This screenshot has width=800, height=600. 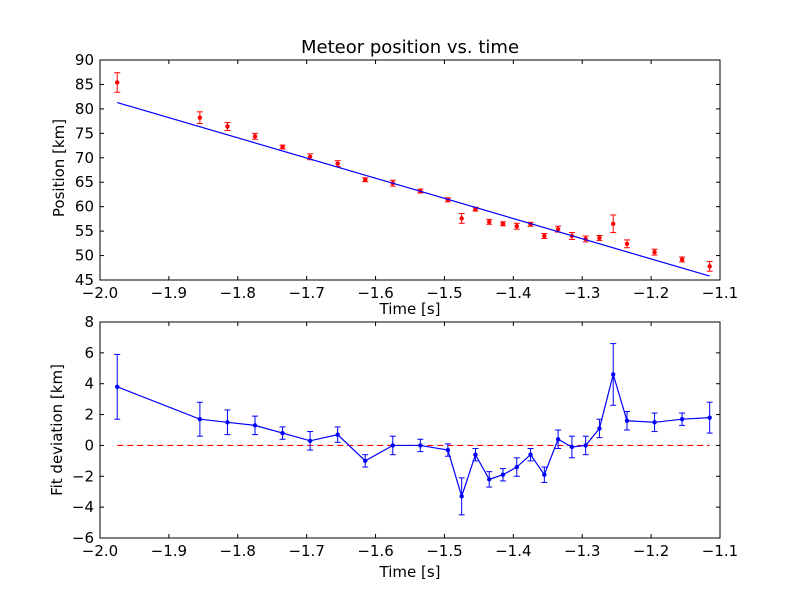 What do you see at coordinates (89, 445) in the screenshot?
I see `y-tick-label: 0` at bounding box center [89, 445].